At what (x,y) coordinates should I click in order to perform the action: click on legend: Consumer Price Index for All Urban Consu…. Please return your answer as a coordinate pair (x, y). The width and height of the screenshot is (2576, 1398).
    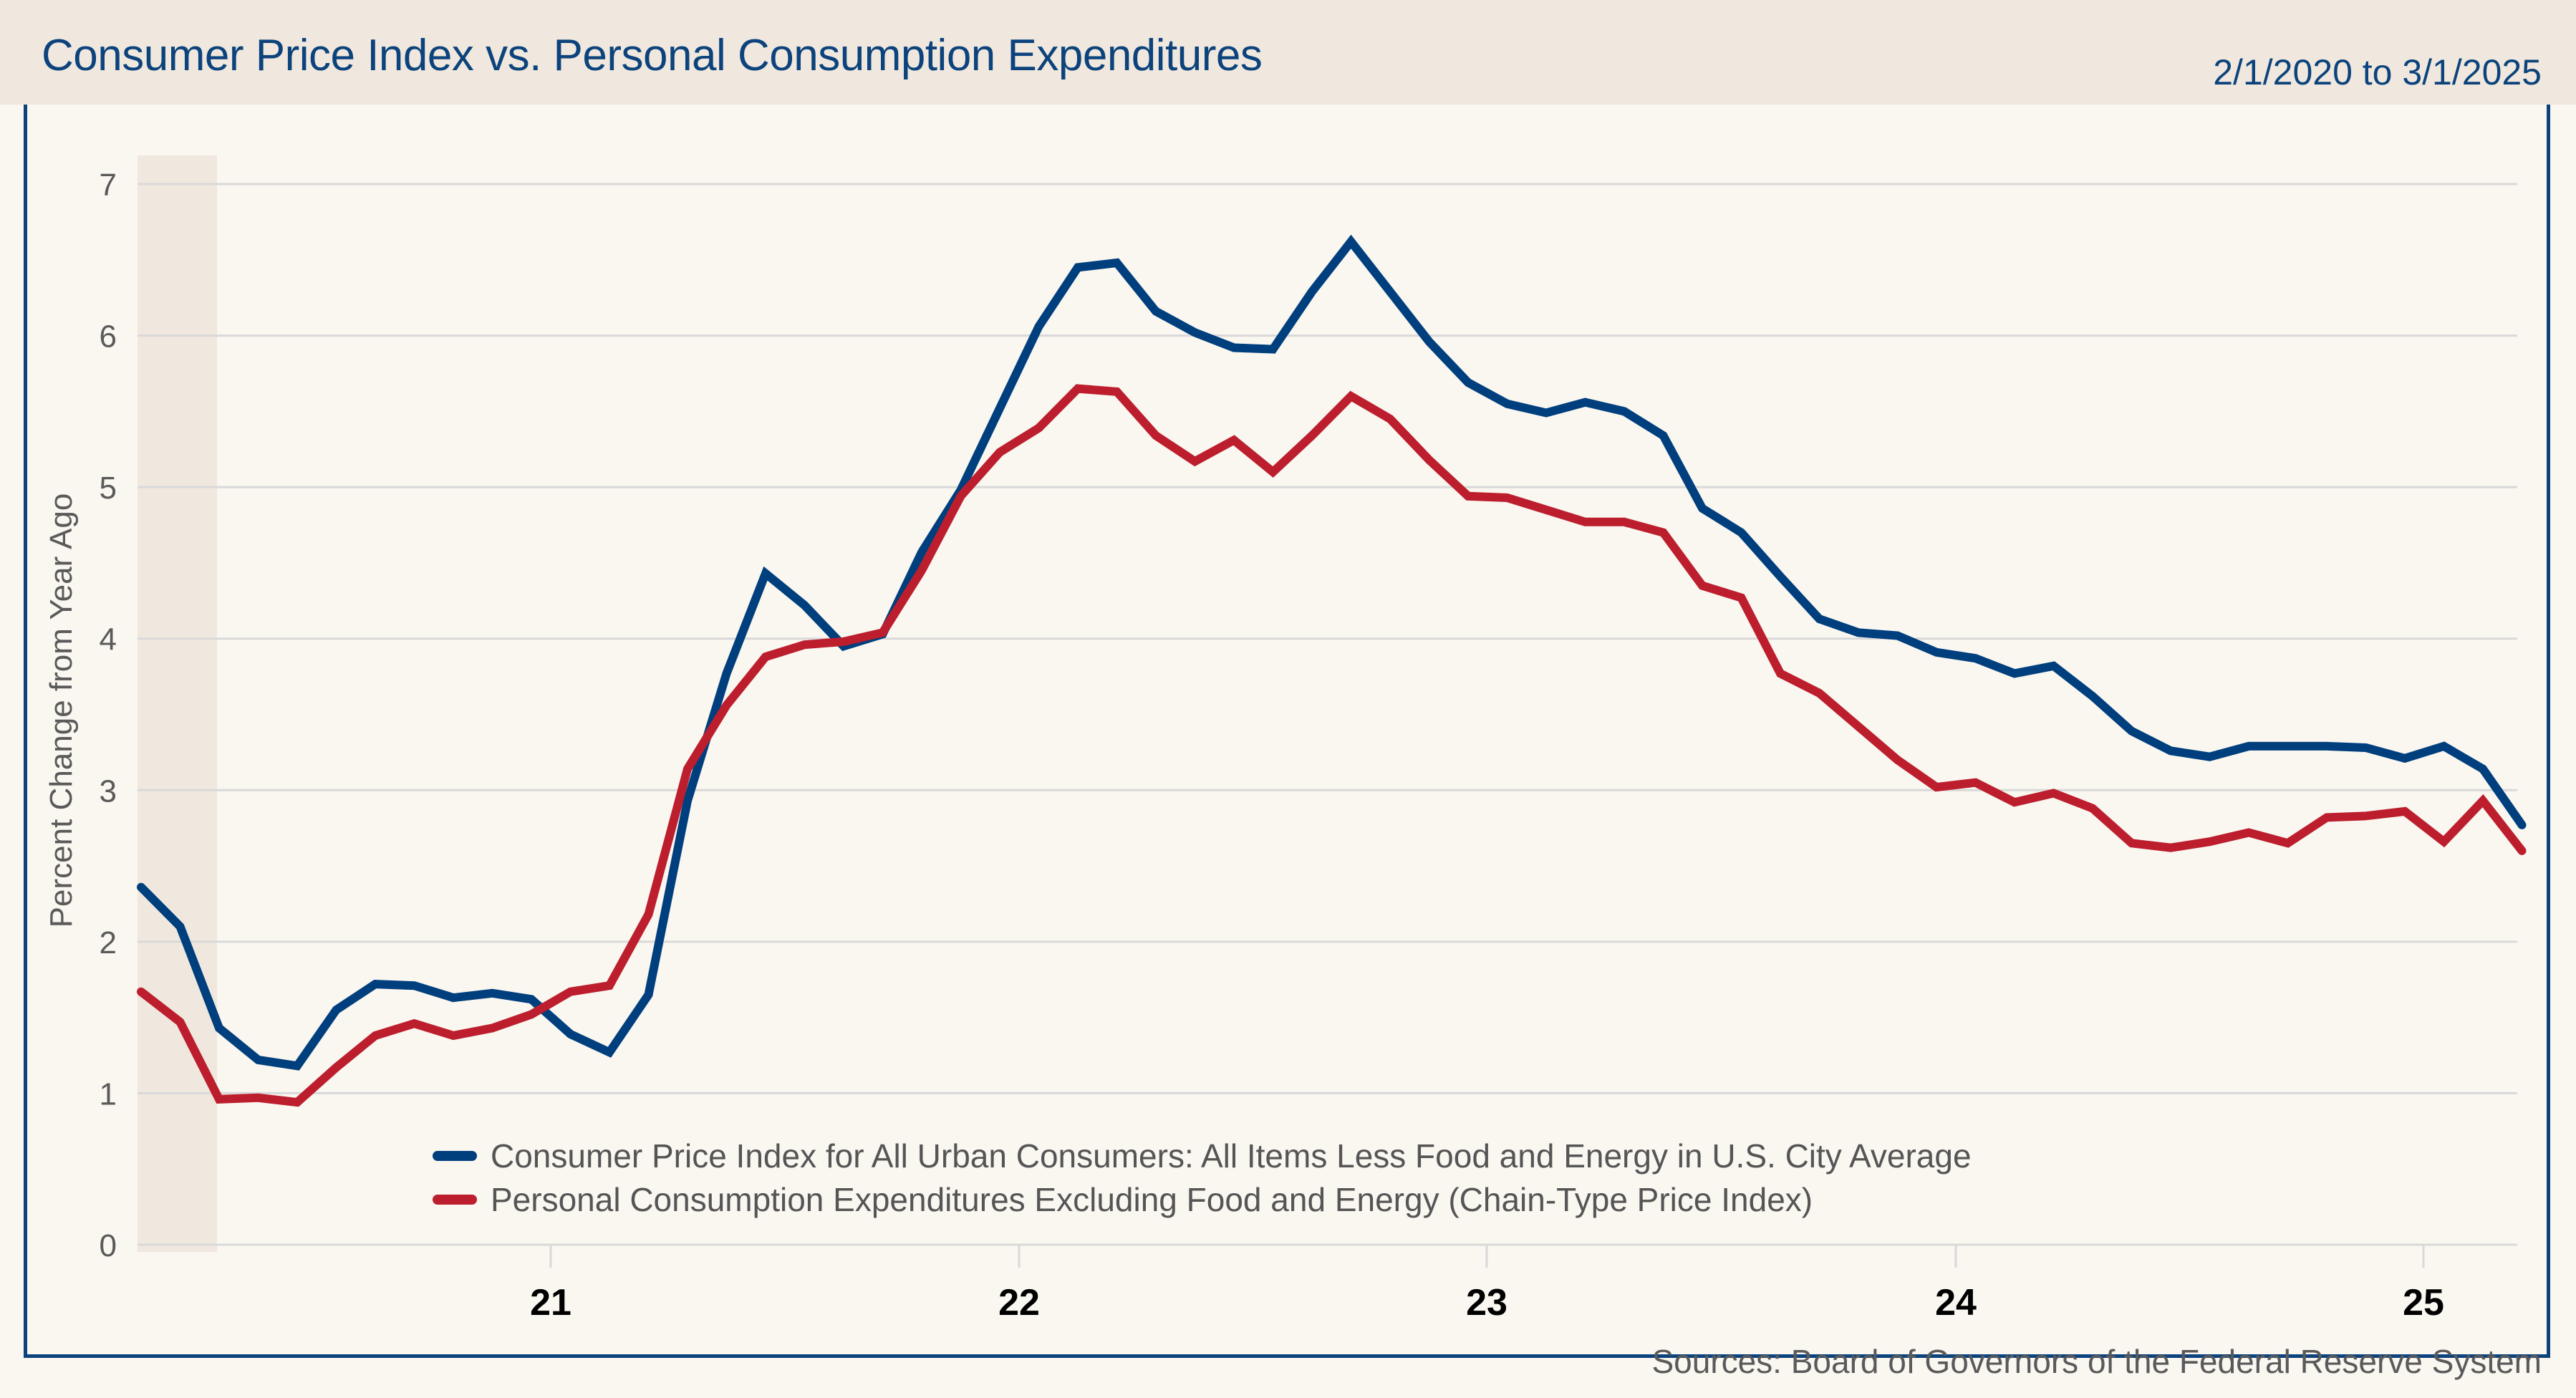
    Looking at the image, I should click on (1202, 1177).